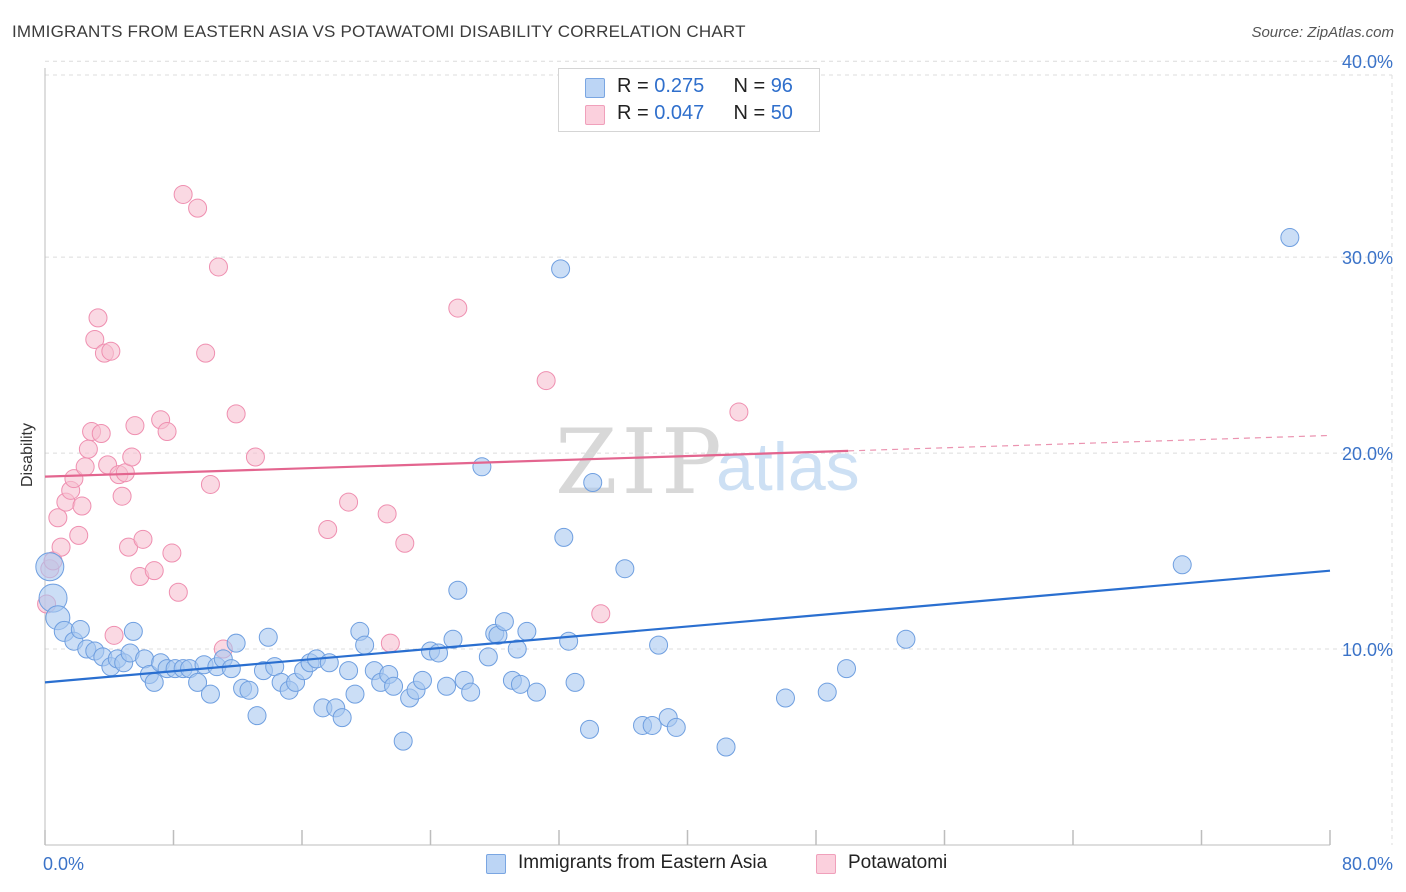 The width and height of the screenshot is (1406, 892). I want to click on legend-r-value: 0.047, so click(679, 113).